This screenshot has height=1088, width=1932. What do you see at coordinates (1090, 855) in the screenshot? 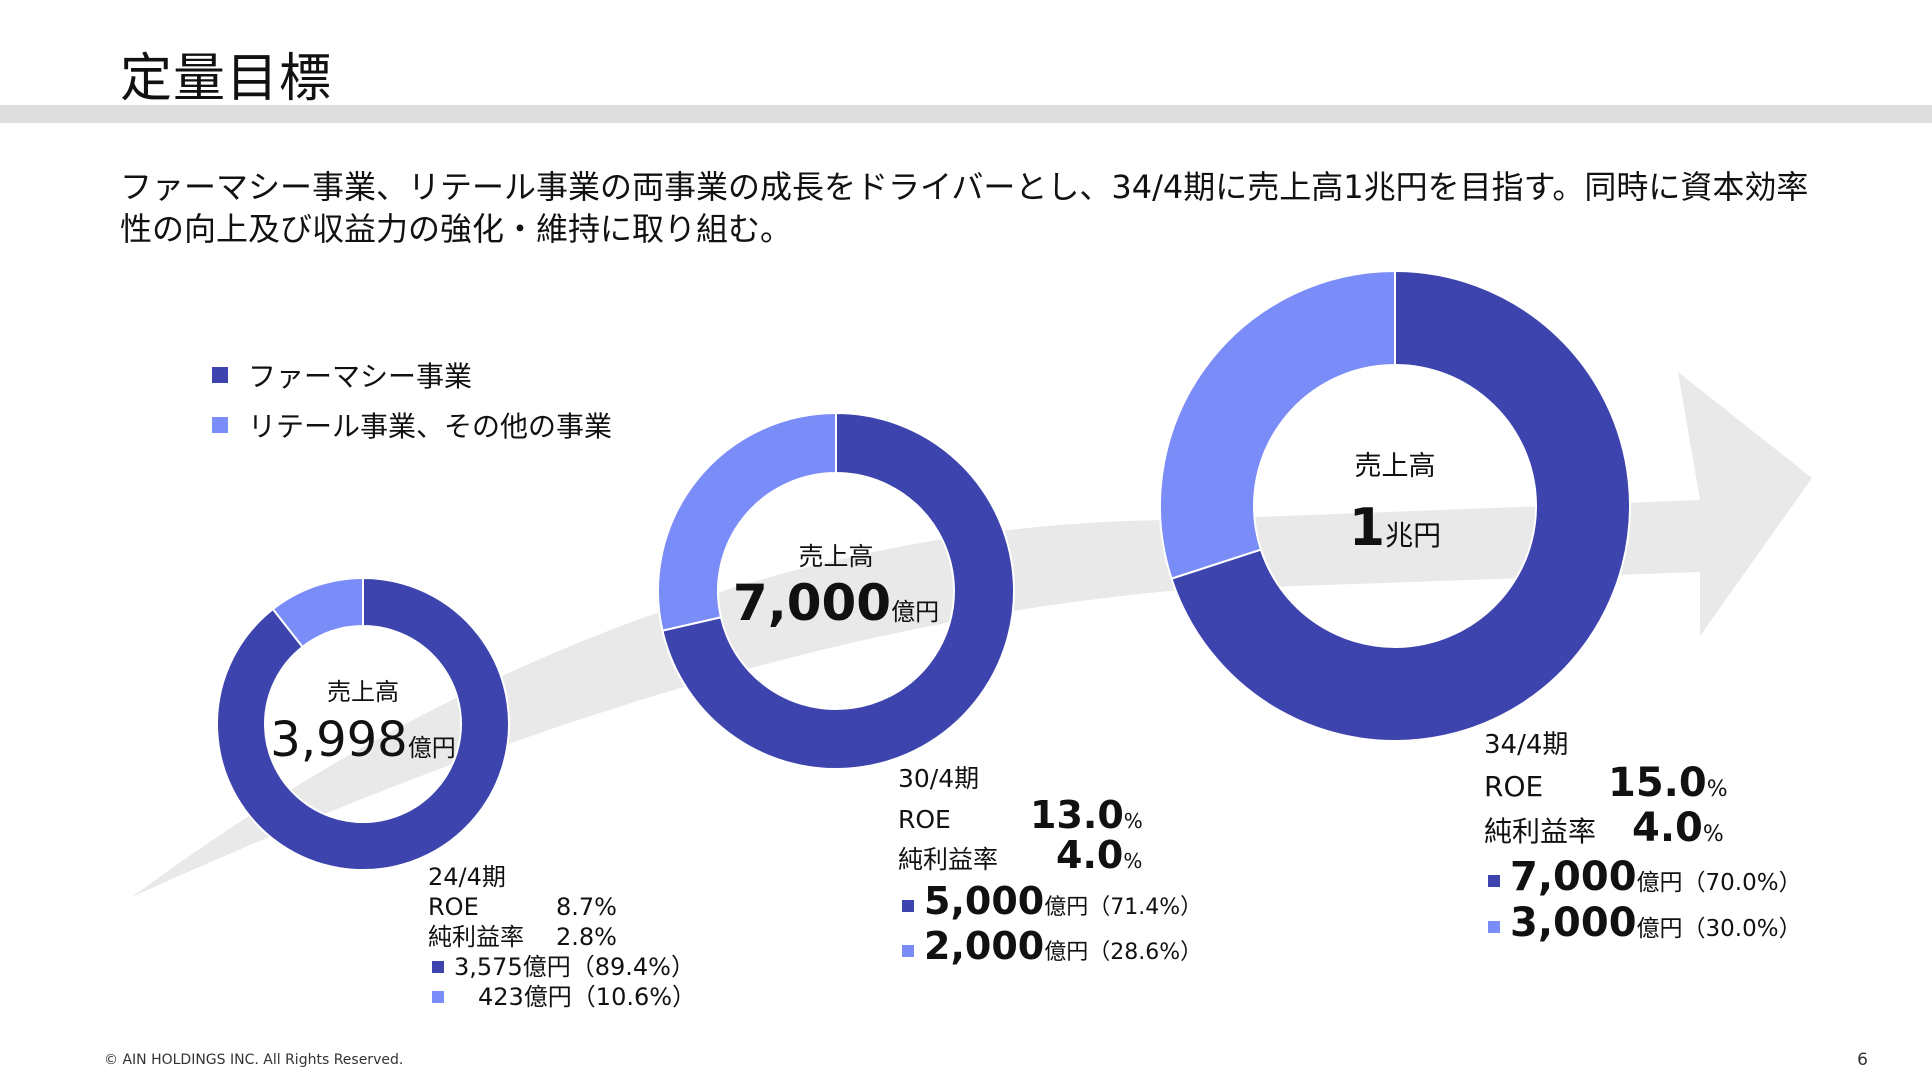
I see `fy30-margin-value: 4.0` at bounding box center [1090, 855].